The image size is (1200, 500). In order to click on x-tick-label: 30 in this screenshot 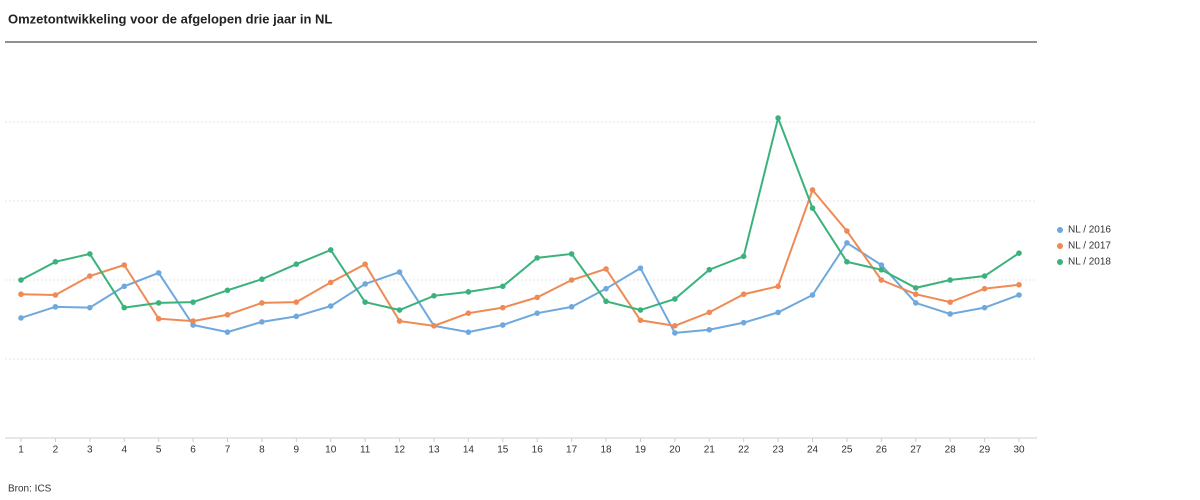, I will do `click(1019, 450)`.